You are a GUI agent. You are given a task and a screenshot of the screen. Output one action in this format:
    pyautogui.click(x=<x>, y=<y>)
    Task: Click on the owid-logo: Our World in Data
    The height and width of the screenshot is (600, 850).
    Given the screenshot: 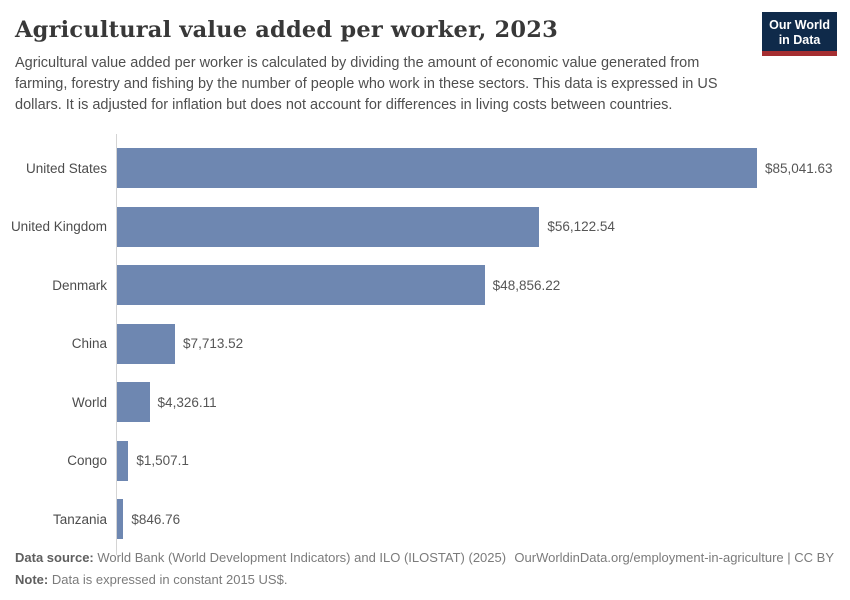 What is the action you would take?
    pyautogui.click(x=799, y=34)
    